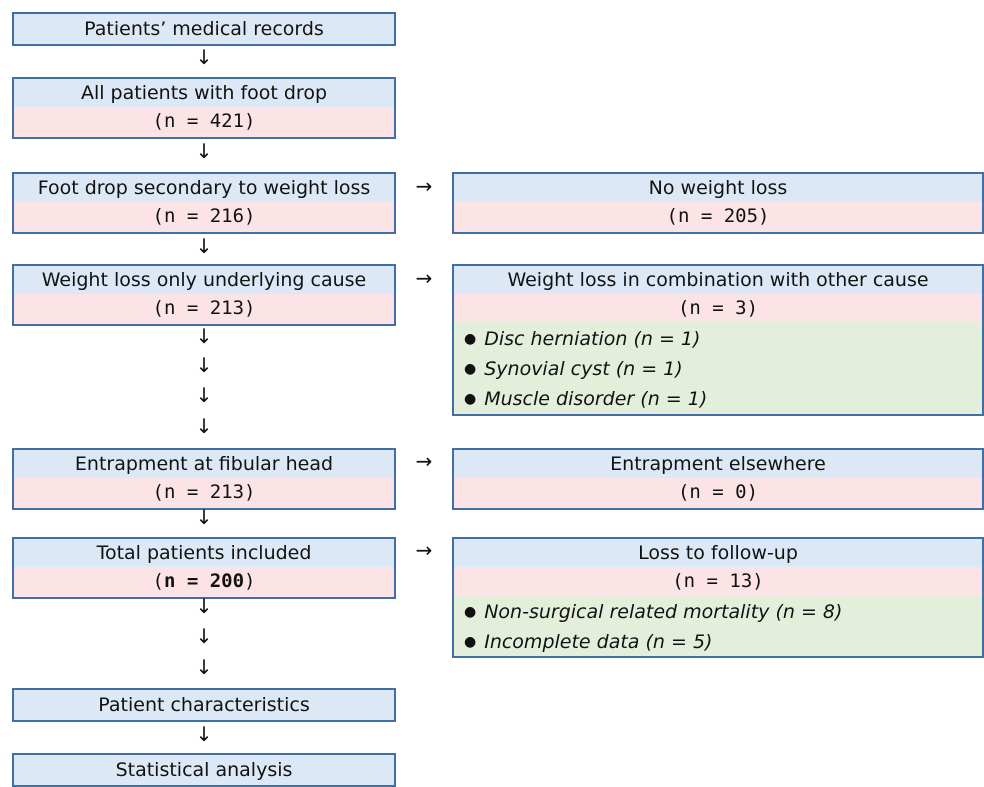  I want to click on count-bold-value: n = 200, so click(204, 581).